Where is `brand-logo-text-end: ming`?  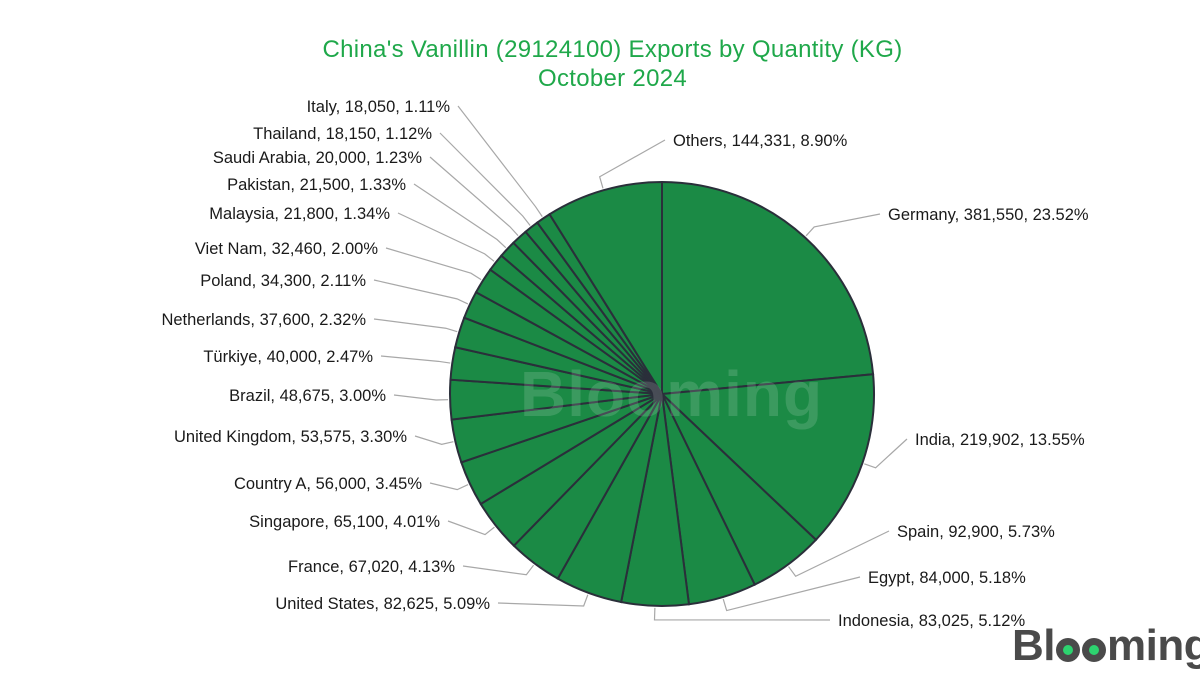
brand-logo-text-end: ming is located at coordinates (1153, 645).